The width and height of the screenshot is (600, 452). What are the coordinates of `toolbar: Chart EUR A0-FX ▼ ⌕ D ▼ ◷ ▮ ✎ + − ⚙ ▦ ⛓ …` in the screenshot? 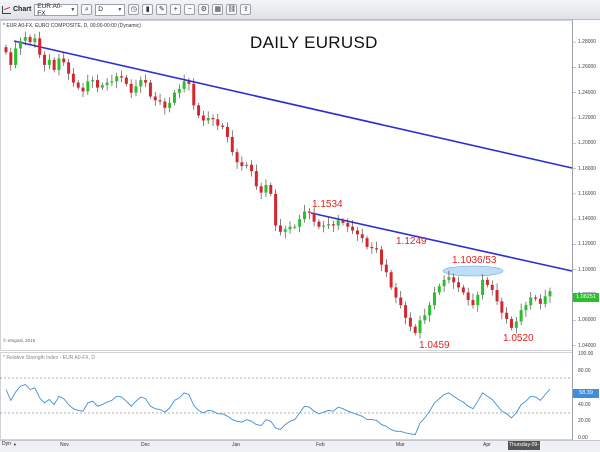 It's located at (300, 10).